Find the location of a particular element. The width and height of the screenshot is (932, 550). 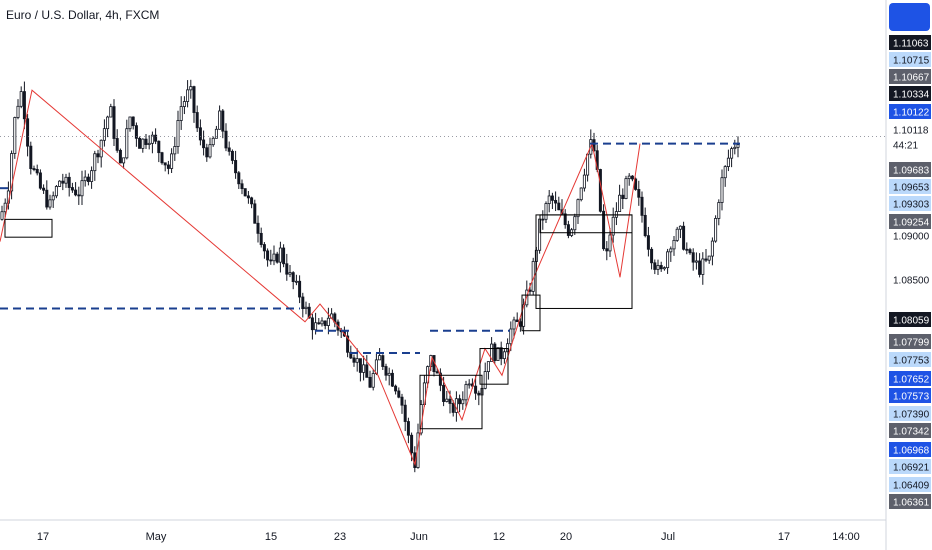

price-axis-tag: 44:21 is located at coordinates (905, 146).